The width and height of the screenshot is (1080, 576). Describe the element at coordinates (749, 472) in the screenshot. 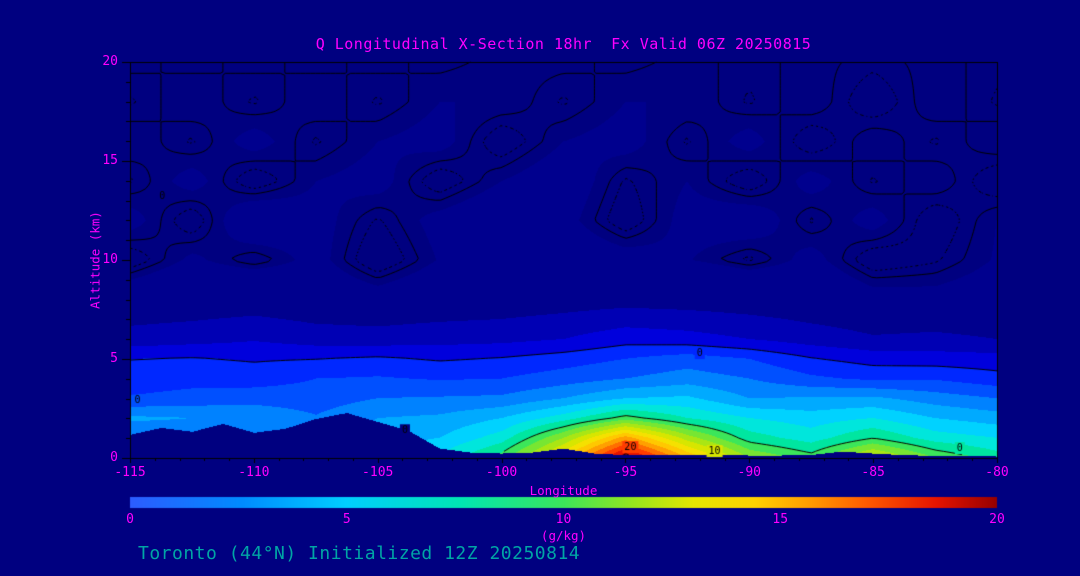

I see `x-tick-label: -90` at that location.